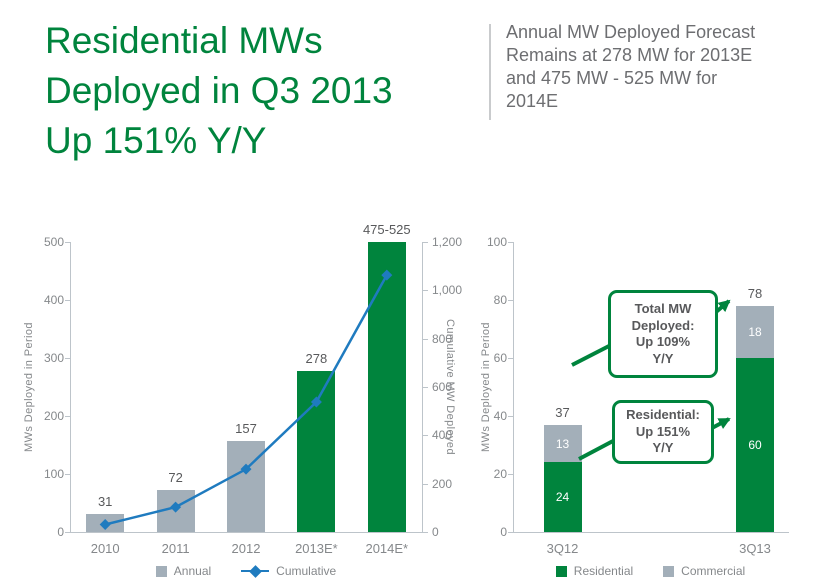 This screenshot has height=586, width=817. Describe the element at coordinates (422, 387) in the screenshot. I see `secondary-y-axis-line` at that location.